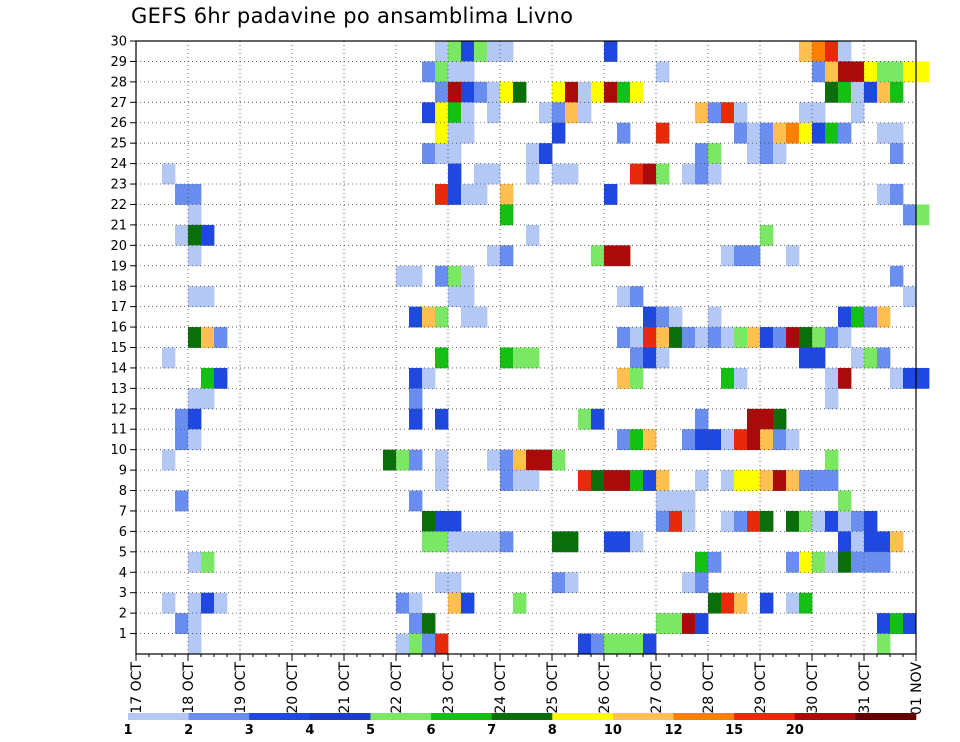 The image size is (960, 742). Describe the element at coordinates (613, 730) in the screenshot. I see `legend-label: 10` at that location.